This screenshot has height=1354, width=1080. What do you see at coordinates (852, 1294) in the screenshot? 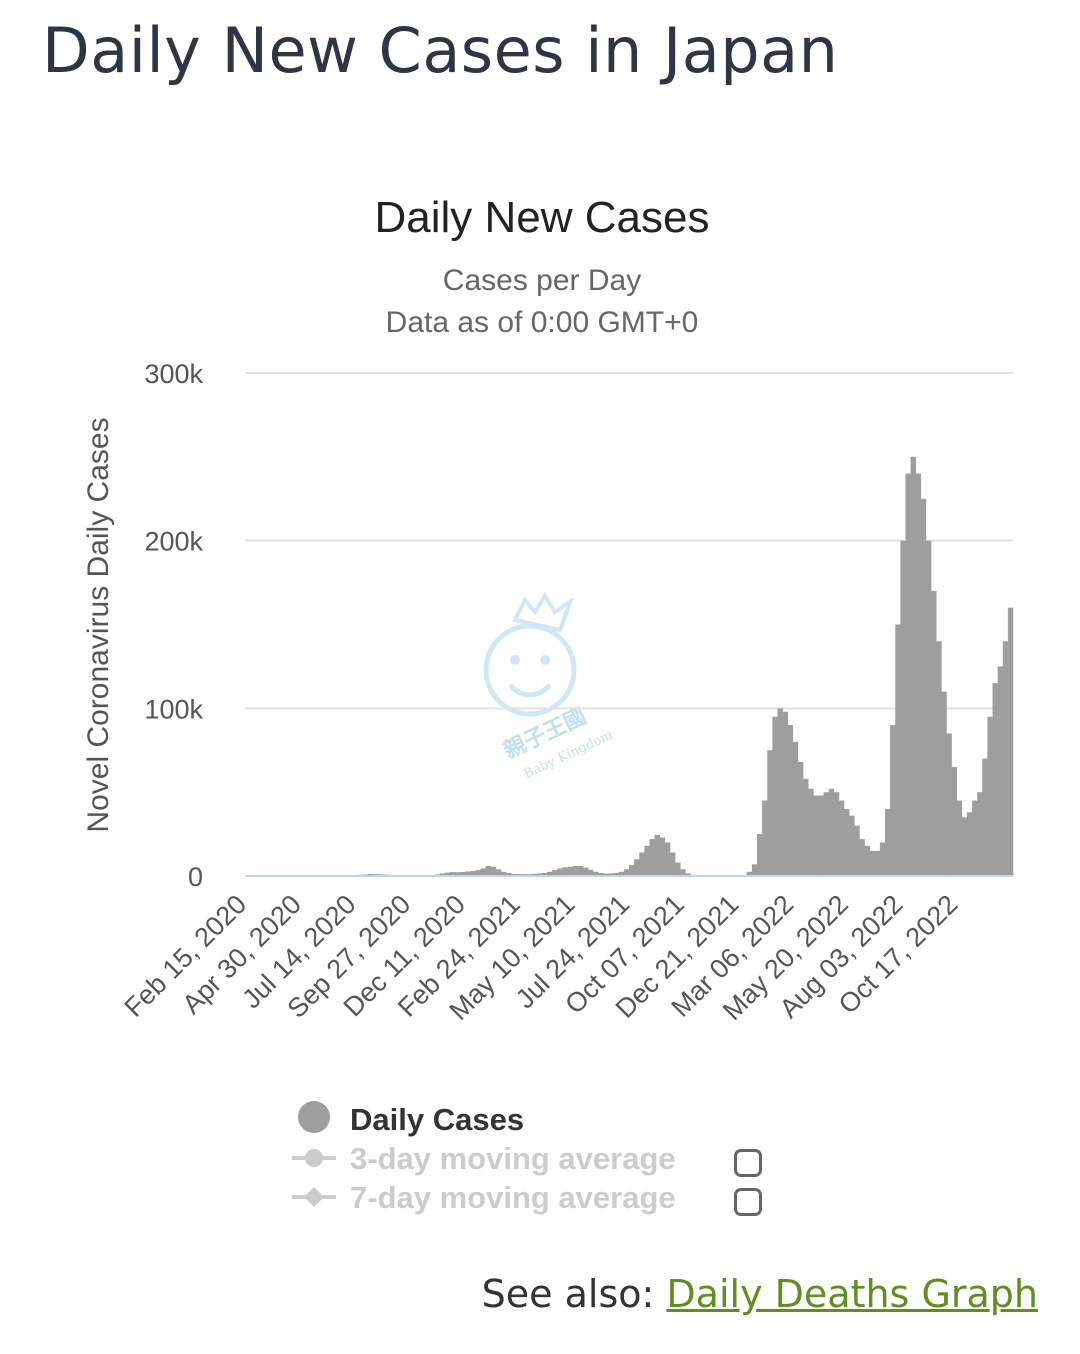
I see `daily-deaths-graph-link: Daily Deaths Graph` at bounding box center [852, 1294].